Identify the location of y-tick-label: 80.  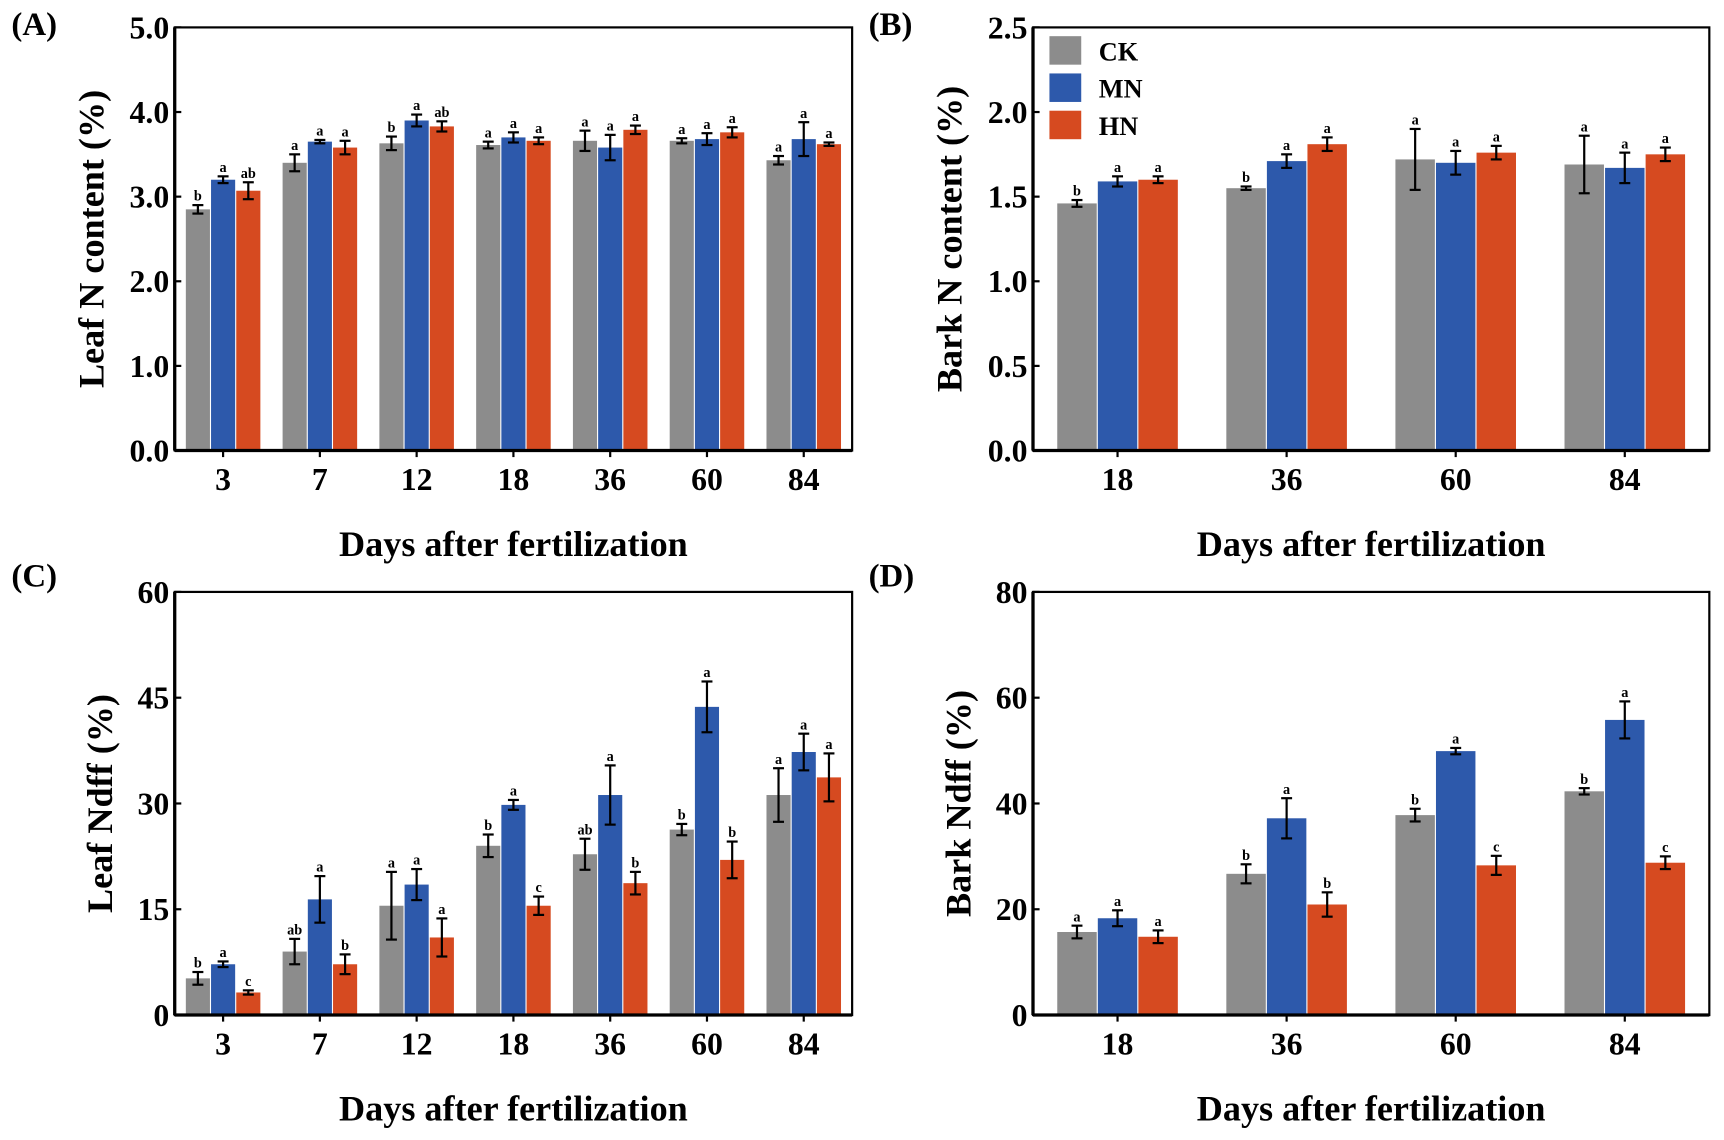
(1012, 592).